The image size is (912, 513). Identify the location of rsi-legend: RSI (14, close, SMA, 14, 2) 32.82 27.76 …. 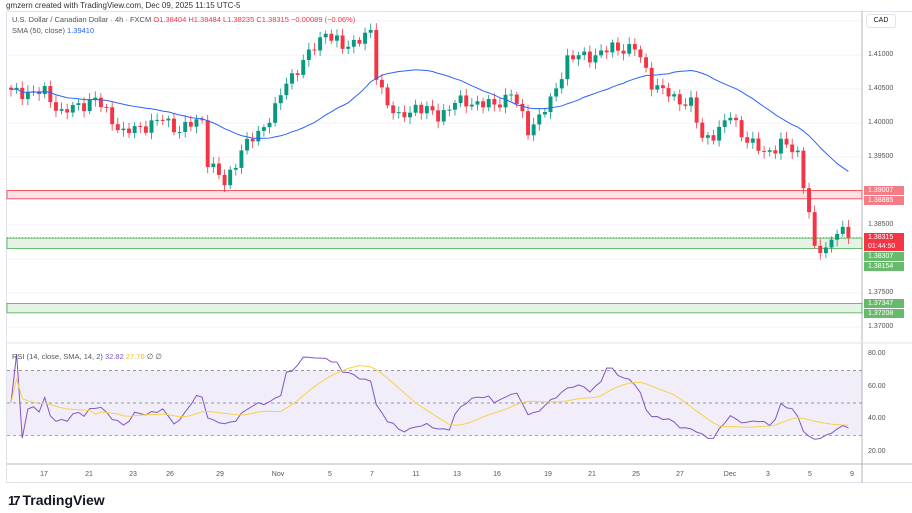
(87, 356).